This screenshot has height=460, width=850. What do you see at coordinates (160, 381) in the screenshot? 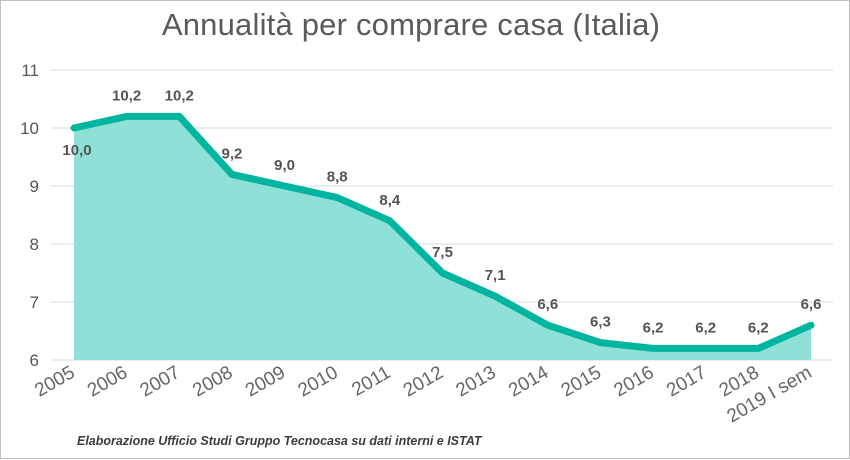
I see `x-tick-label: 2007` at bounding box center [160, 381].